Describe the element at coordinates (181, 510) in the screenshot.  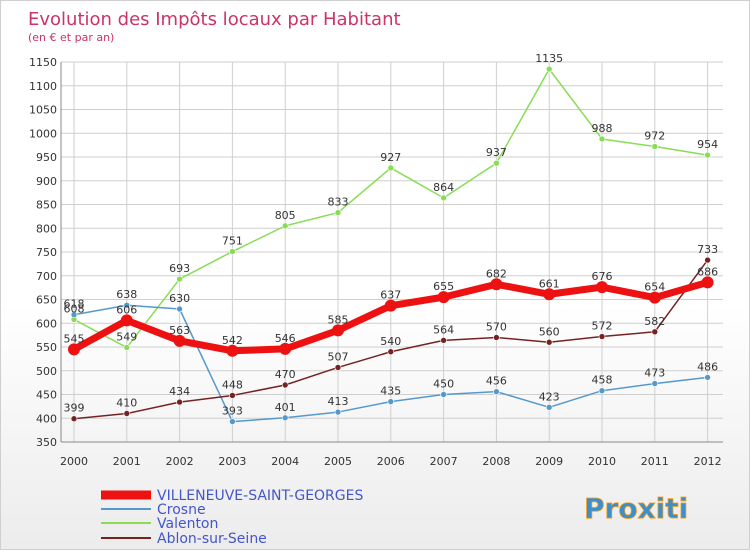
I see `legend-label: Crosne` at that location.